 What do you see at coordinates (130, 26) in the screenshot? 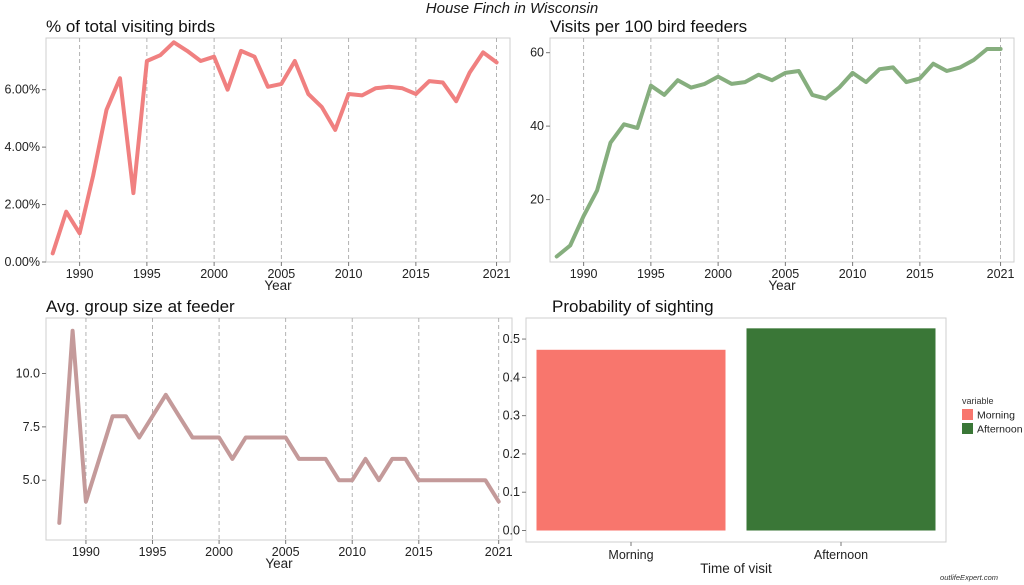
I see `chart-title: % of total visiting birds` at bounding box center [130, 26].